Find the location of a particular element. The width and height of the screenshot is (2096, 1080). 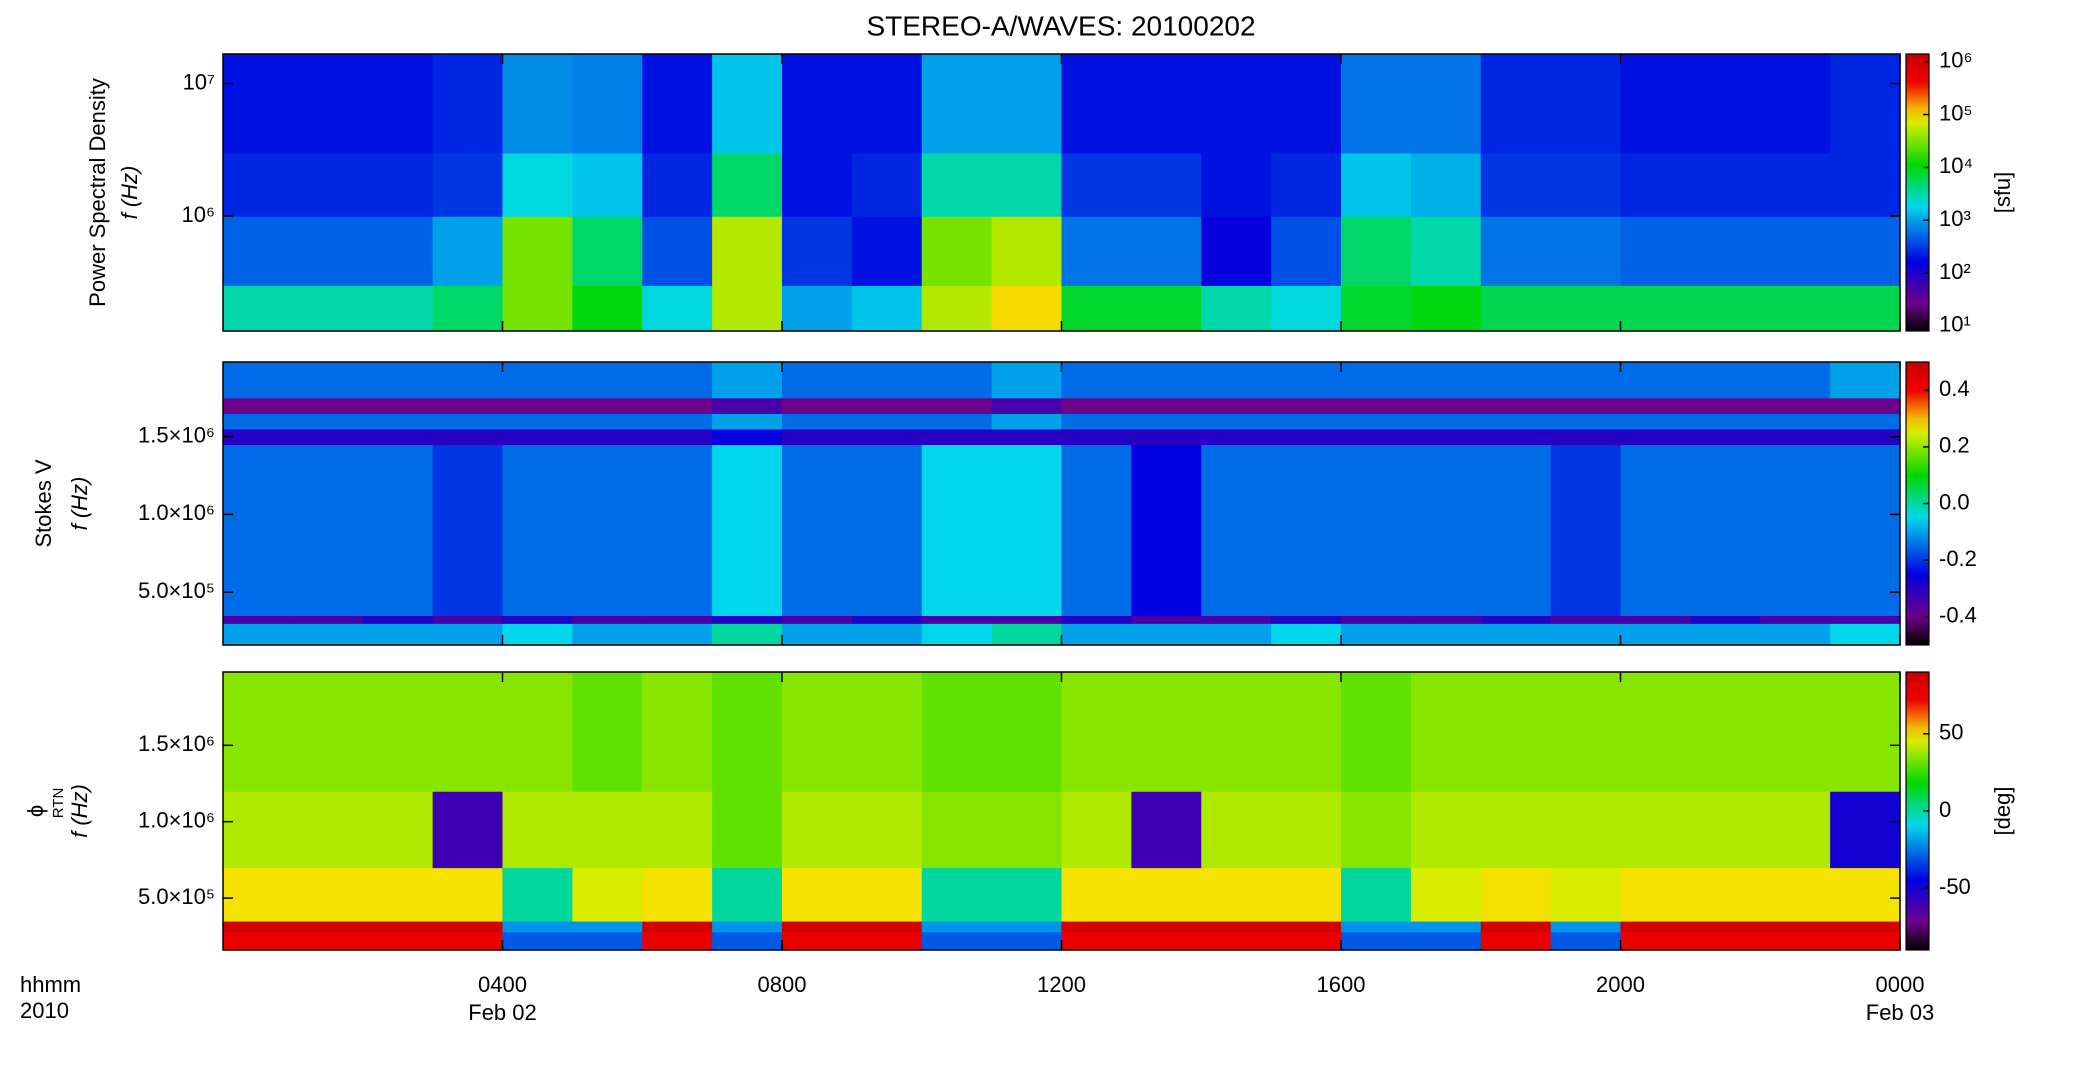

colorbar is located at coordinates (1917, 192).